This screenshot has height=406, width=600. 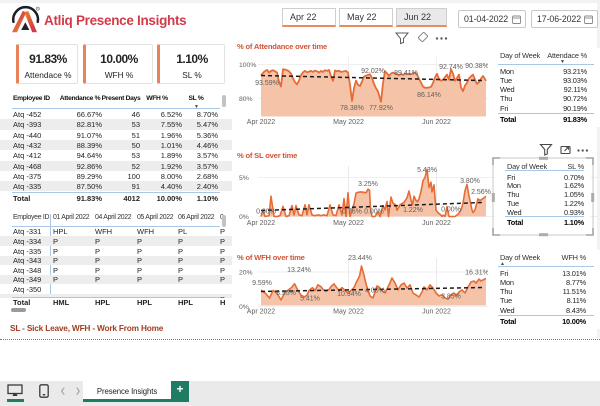 What do you see at coordinates (349, 294) in the screenshot?
I see `svg-text: 10.34%` at bounding box center [349, 294].